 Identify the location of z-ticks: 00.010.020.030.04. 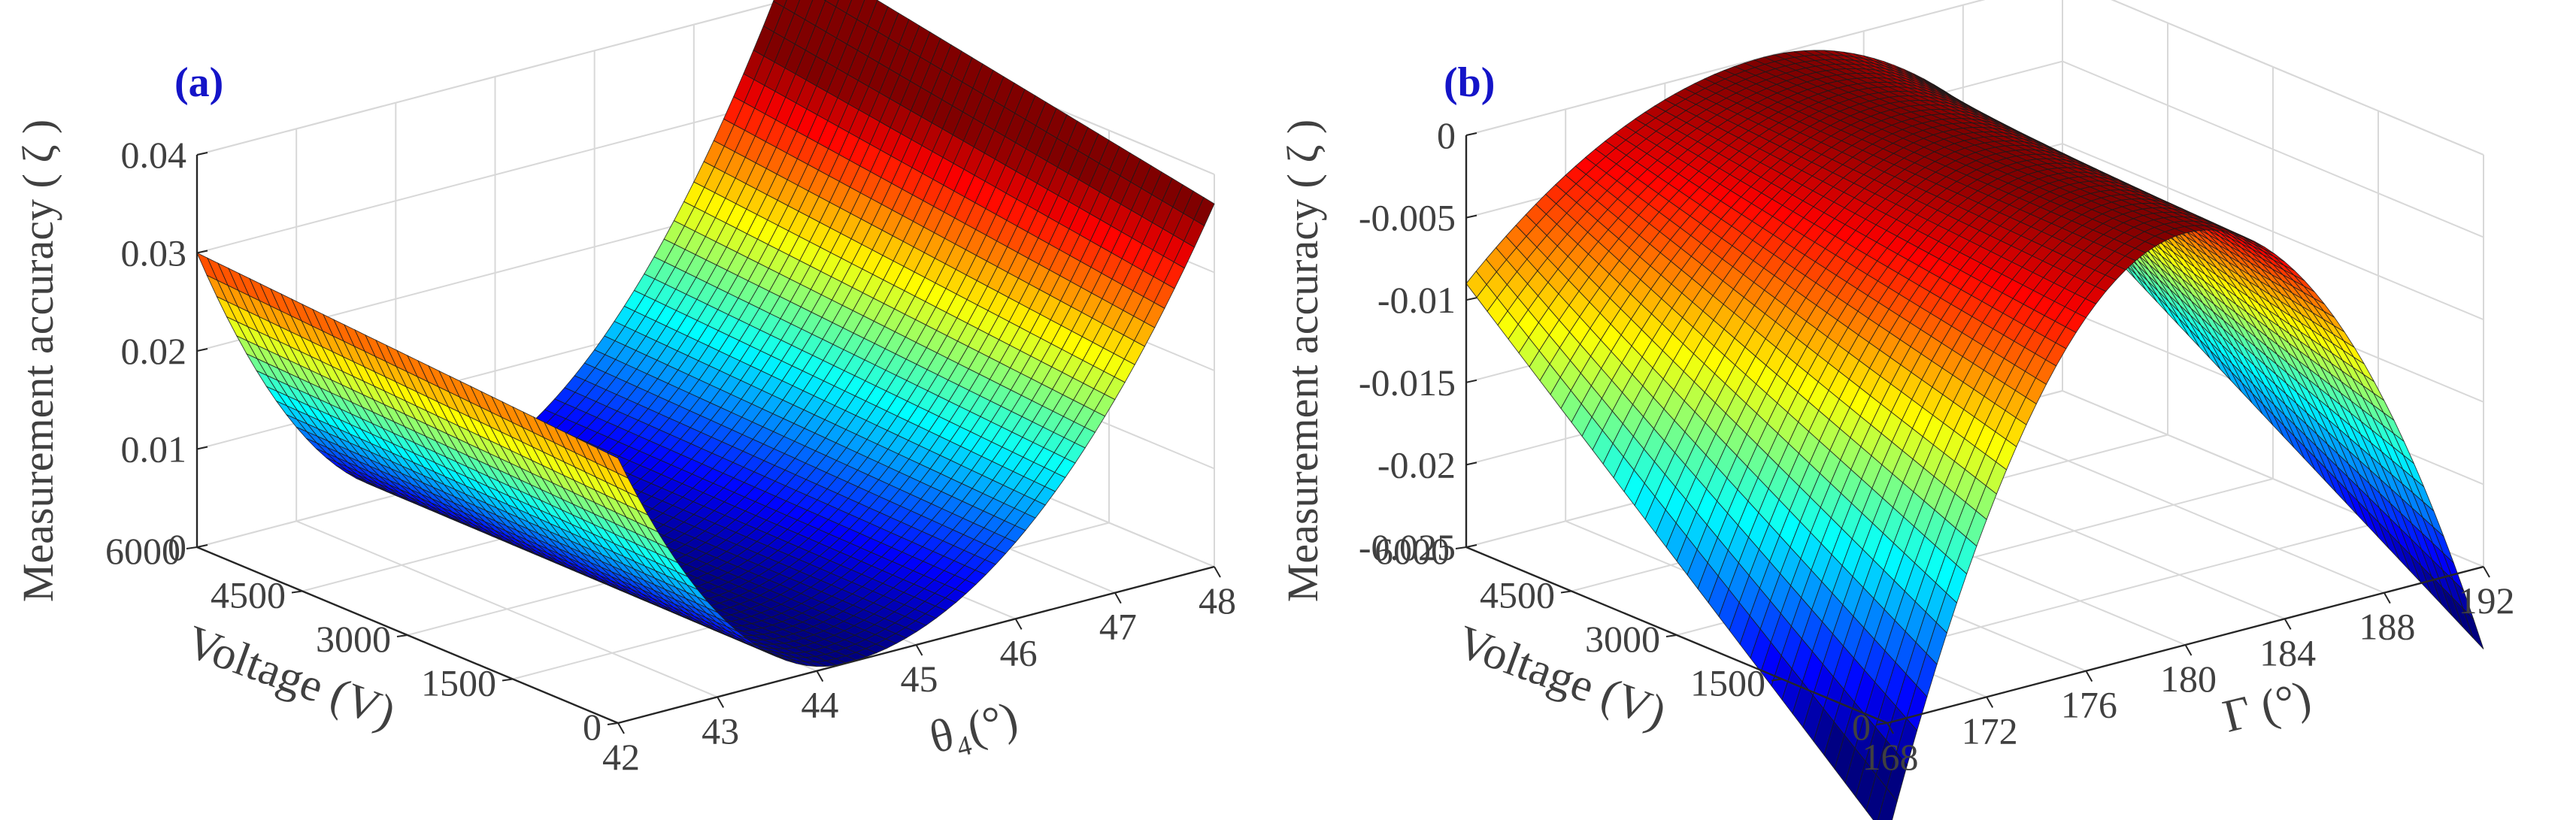
(164, 351).